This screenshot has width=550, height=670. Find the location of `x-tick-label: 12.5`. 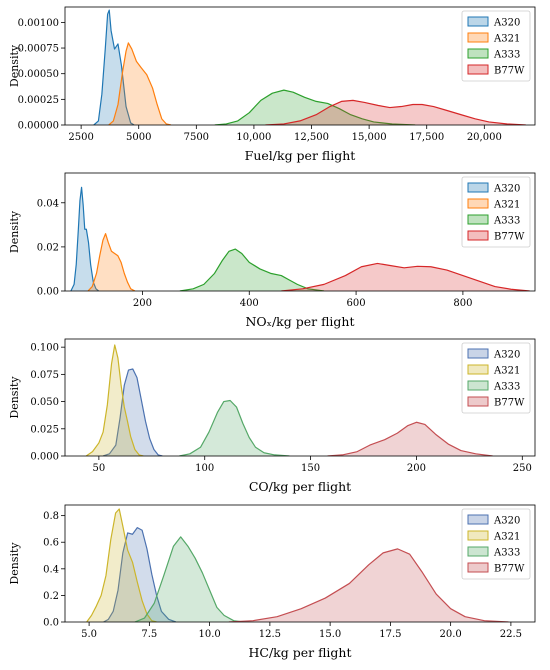

x-tick-label: 12.5 is located at coordinates (270, 634).